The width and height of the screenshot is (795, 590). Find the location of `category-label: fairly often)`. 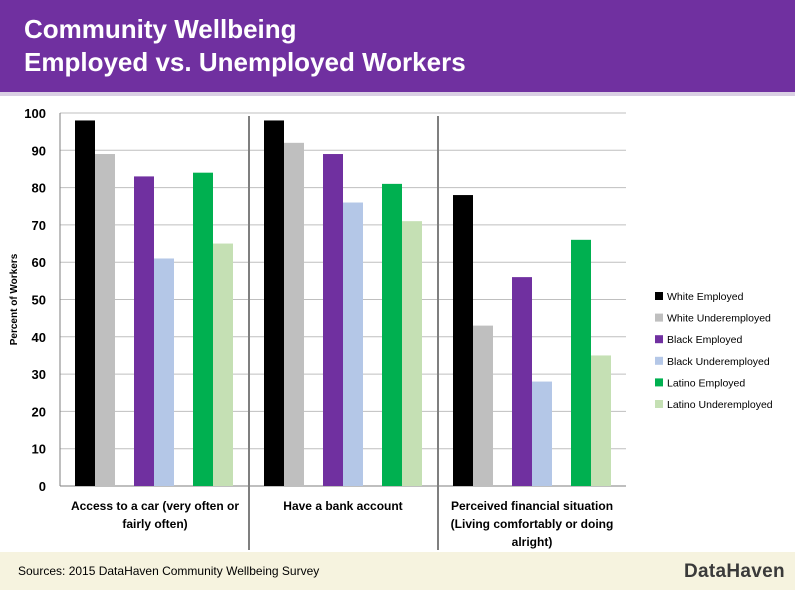

category-label: fairly often) is located at coordinates (154, 524).